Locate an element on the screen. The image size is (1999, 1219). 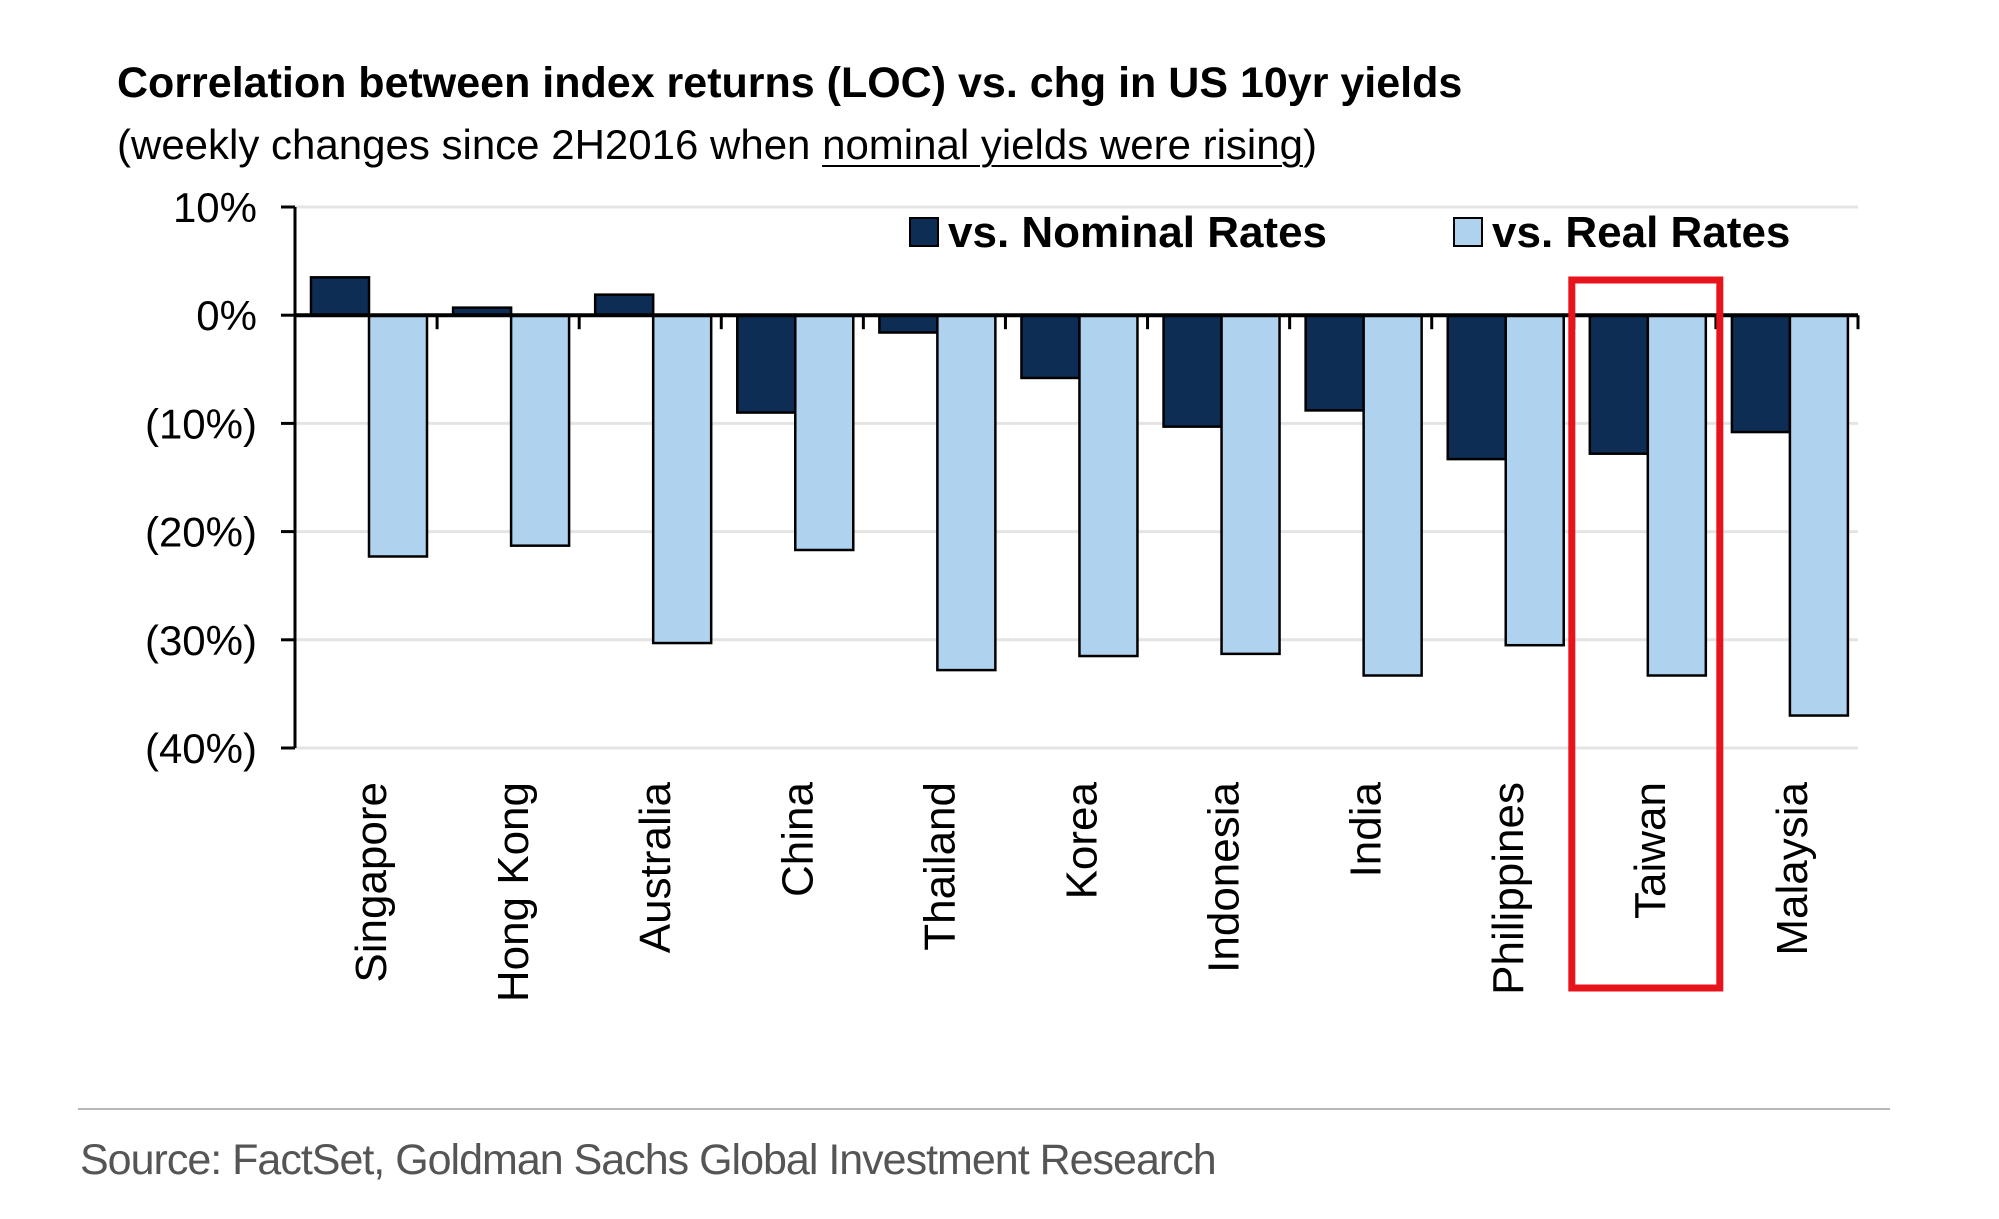
bar-nominal-taiwan is located at coordinates (1619, 384).